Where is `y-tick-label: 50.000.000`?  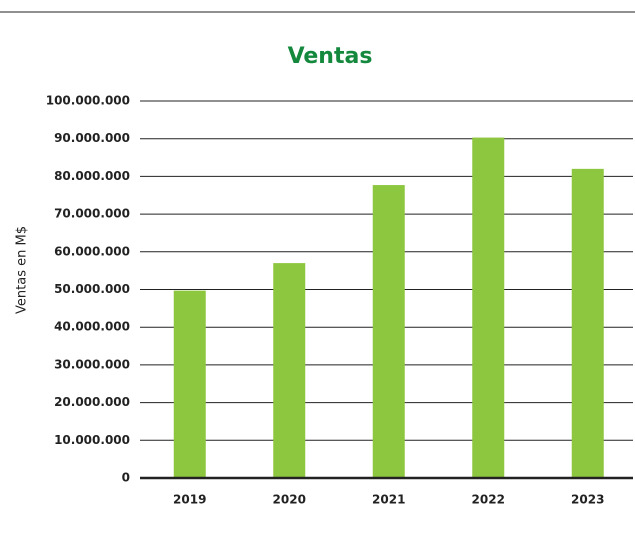
y-tick-label: 50.000.000 is located at coordinates (92, 289).